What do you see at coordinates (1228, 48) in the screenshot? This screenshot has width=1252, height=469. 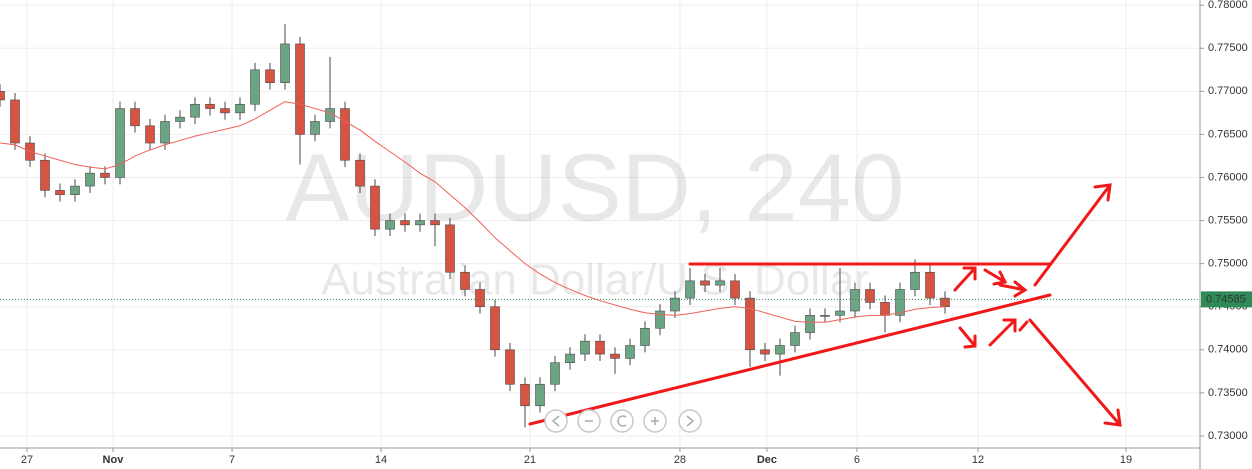 I see `y-tick-label: 0.77500` at bounding box center [1228, 48].